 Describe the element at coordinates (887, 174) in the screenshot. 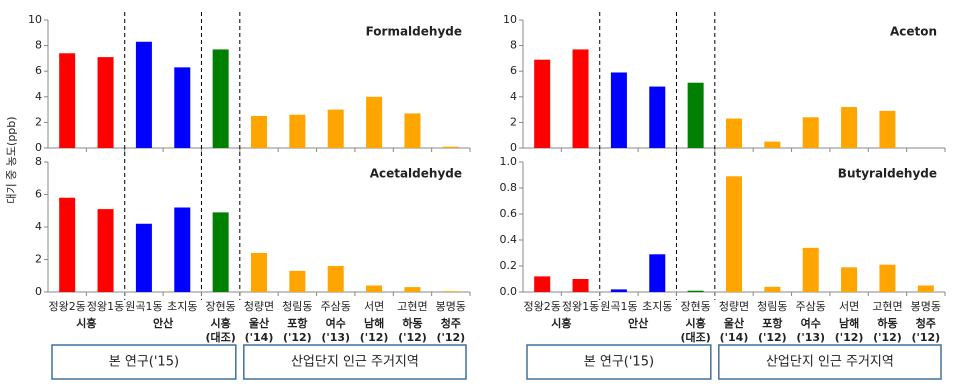

I see `panel-title: Butyraldehyde` at that location.